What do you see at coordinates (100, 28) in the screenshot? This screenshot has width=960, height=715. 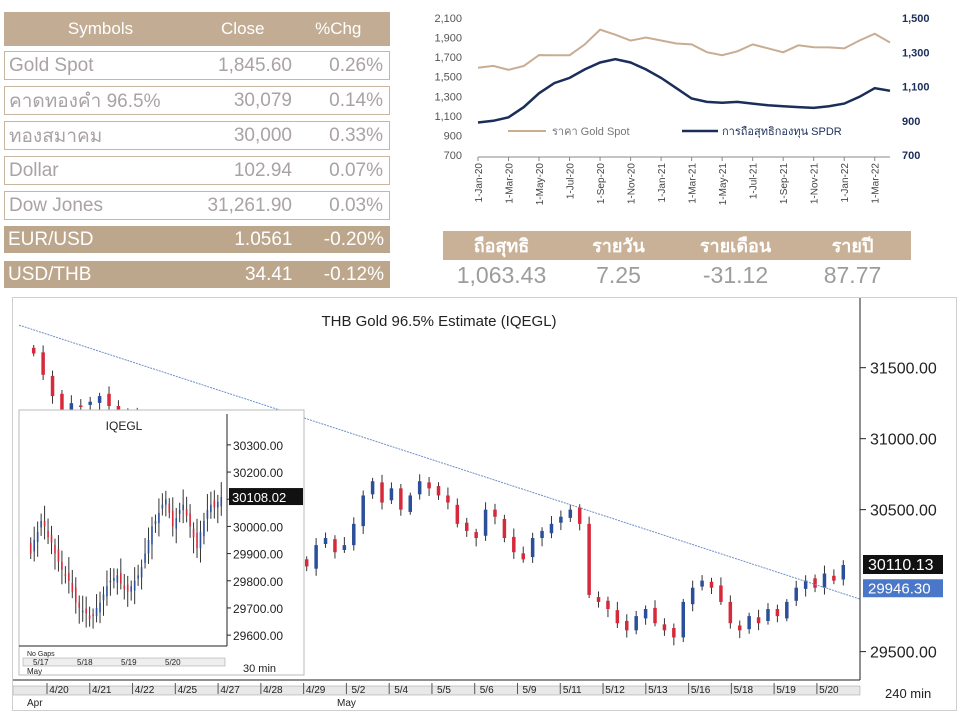 I see `header-symbols: Symbols` at bounding box center [100, 28].